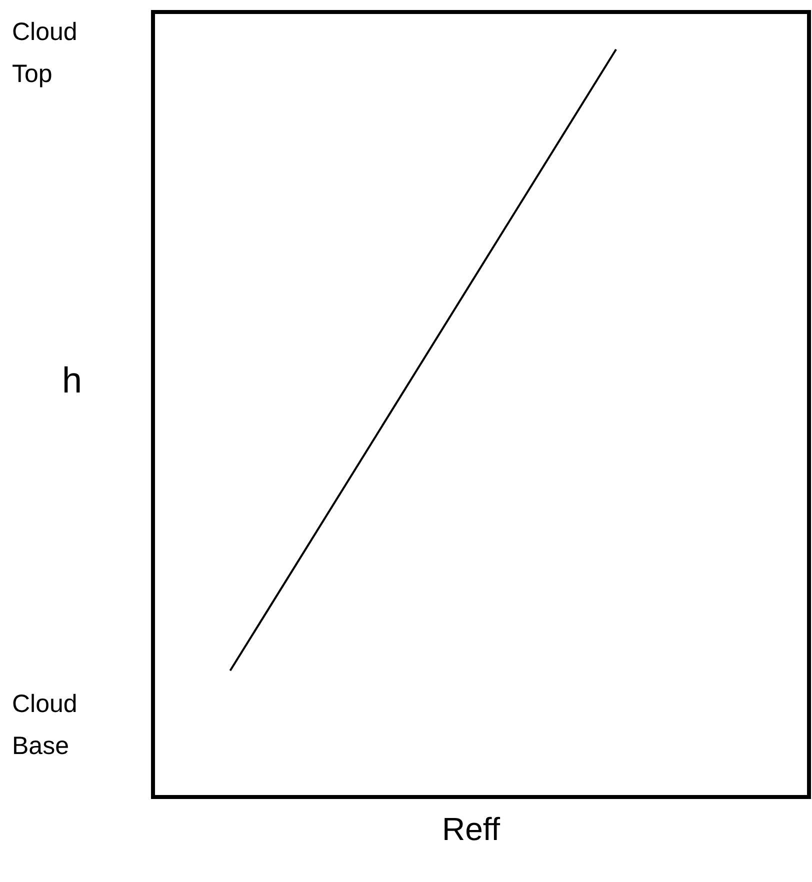 The height and width of the screenshot is (882, 812). Describe the element at coordinates (471, 828) in the screenshot. I see `x-axis-title: Reff` at that location.